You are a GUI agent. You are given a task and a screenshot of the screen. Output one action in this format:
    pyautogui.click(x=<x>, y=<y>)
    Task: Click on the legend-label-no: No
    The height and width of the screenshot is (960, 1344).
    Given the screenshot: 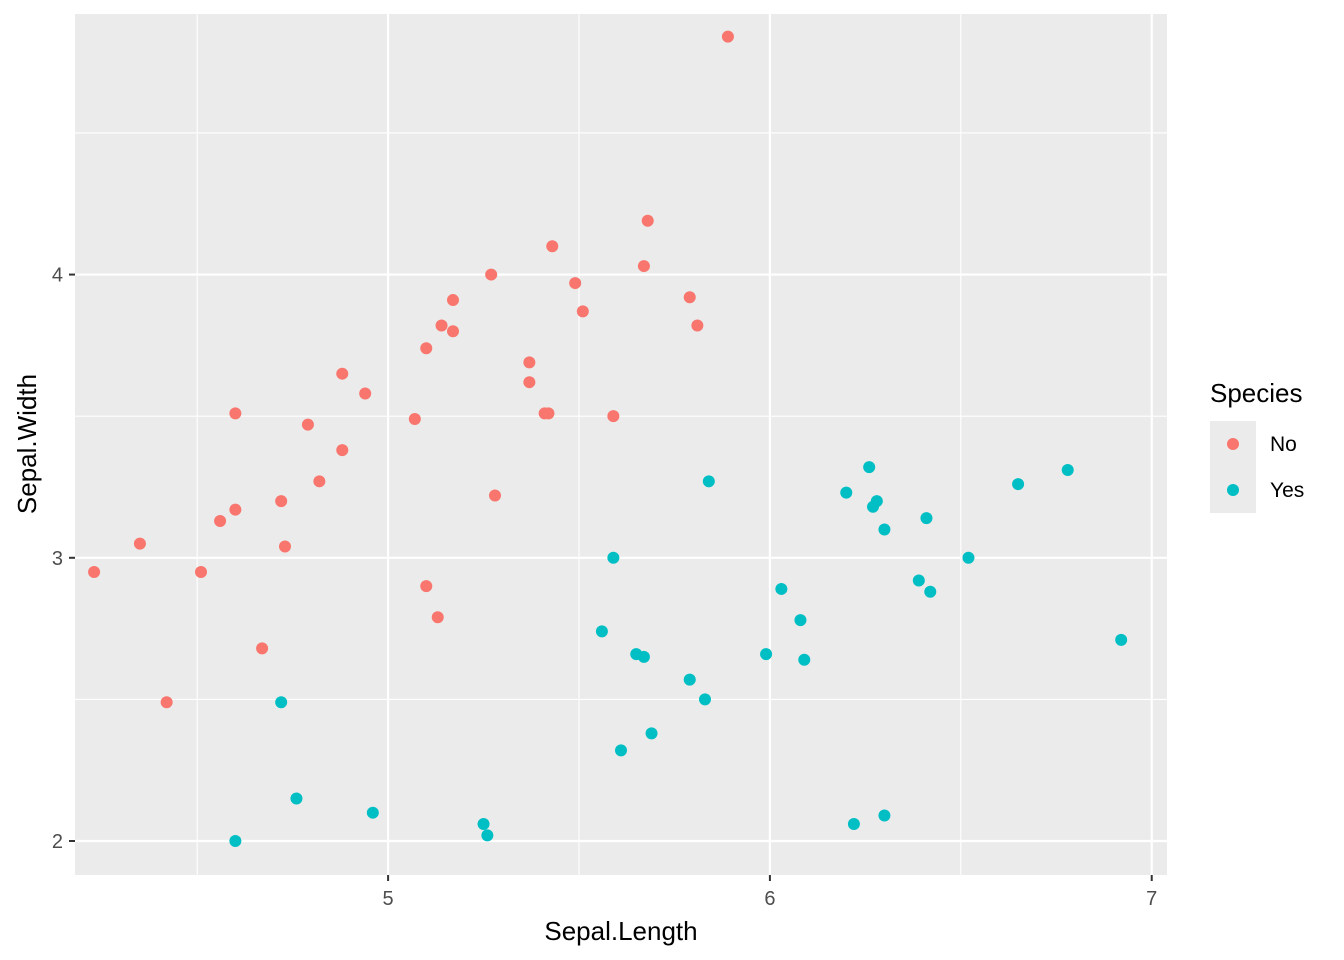 What is the action you would take?
    pyautogui.click(x=1283, y=444)
    